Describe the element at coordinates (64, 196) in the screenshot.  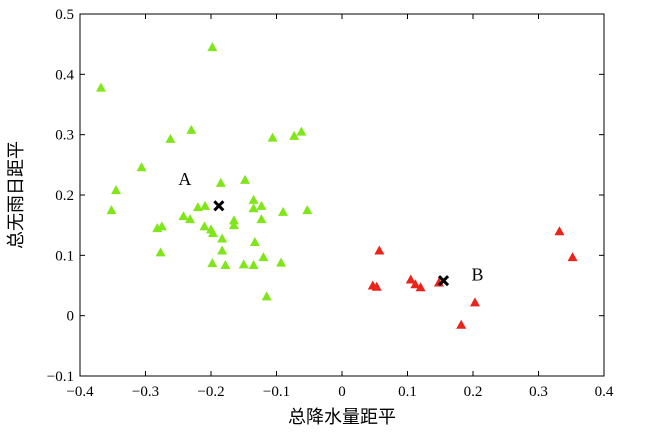
I see `y-tick-label: 0.2` at that location.